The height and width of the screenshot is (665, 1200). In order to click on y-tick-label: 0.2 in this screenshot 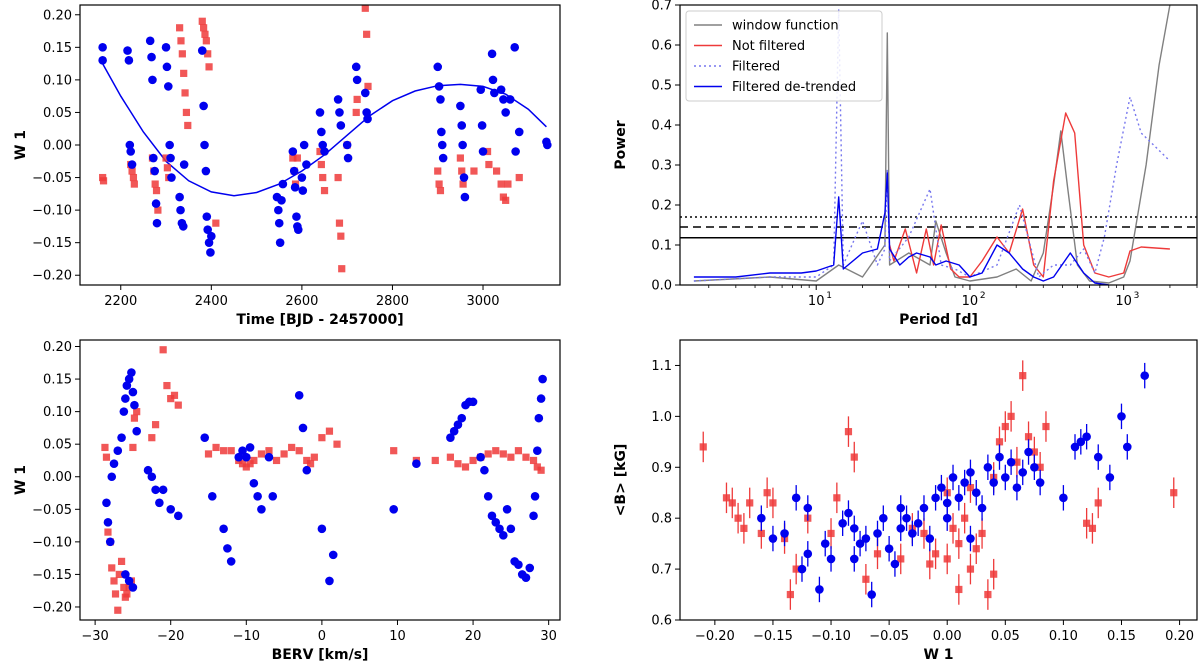, I will do `click(661, 206)`.